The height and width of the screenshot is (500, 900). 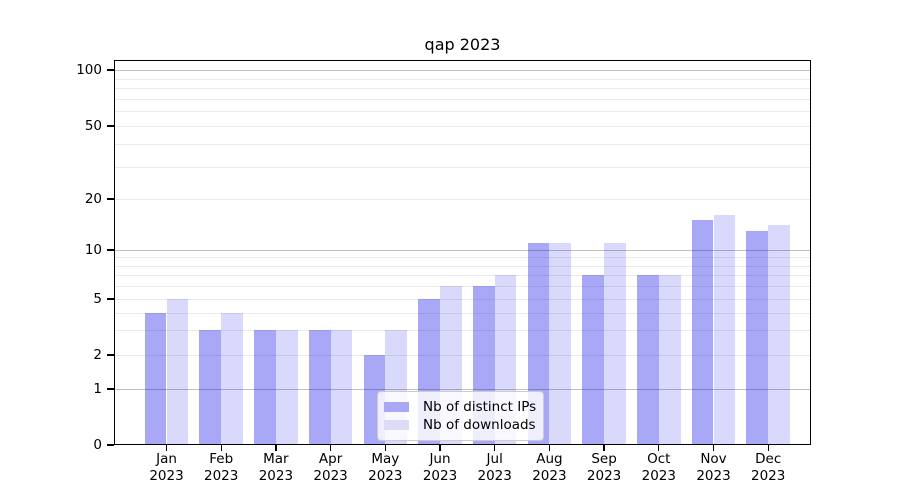 What do you see at coordinates (396, 407) in the screenshot?
I see `legend-swatch-distinct-ips` at bounding box center [396, 407].